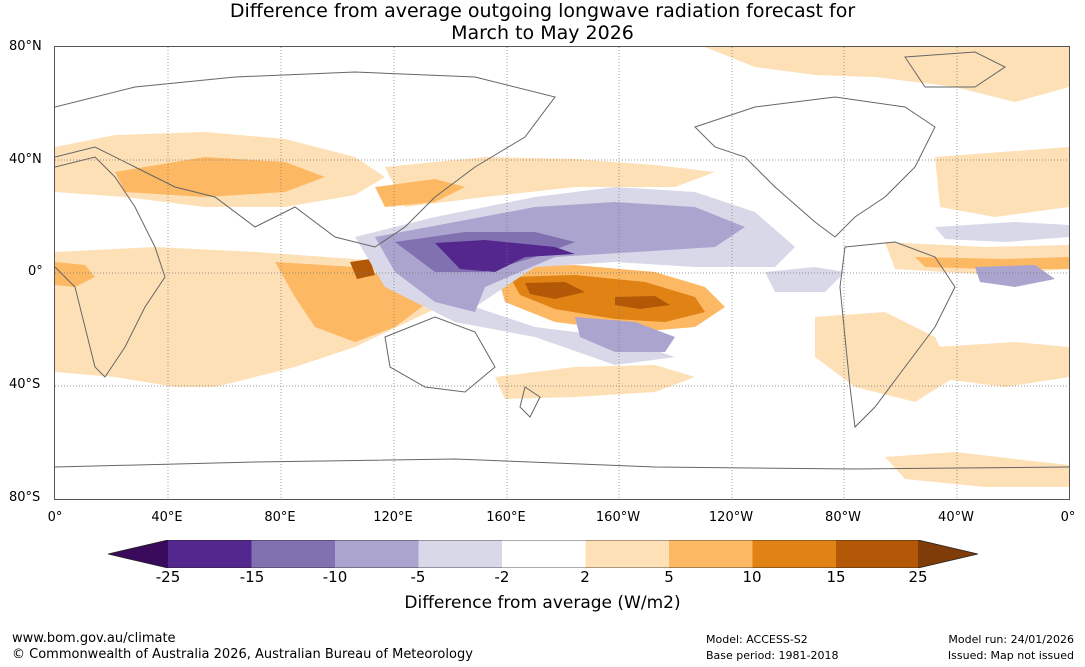 The height and width of the screenshot is (667, 1085). What do you see at coordinates (1011, 639) in the screenshot?
I see `footer-model-run: Model run: 24/01/2026` at bounding box center [1011, 639].